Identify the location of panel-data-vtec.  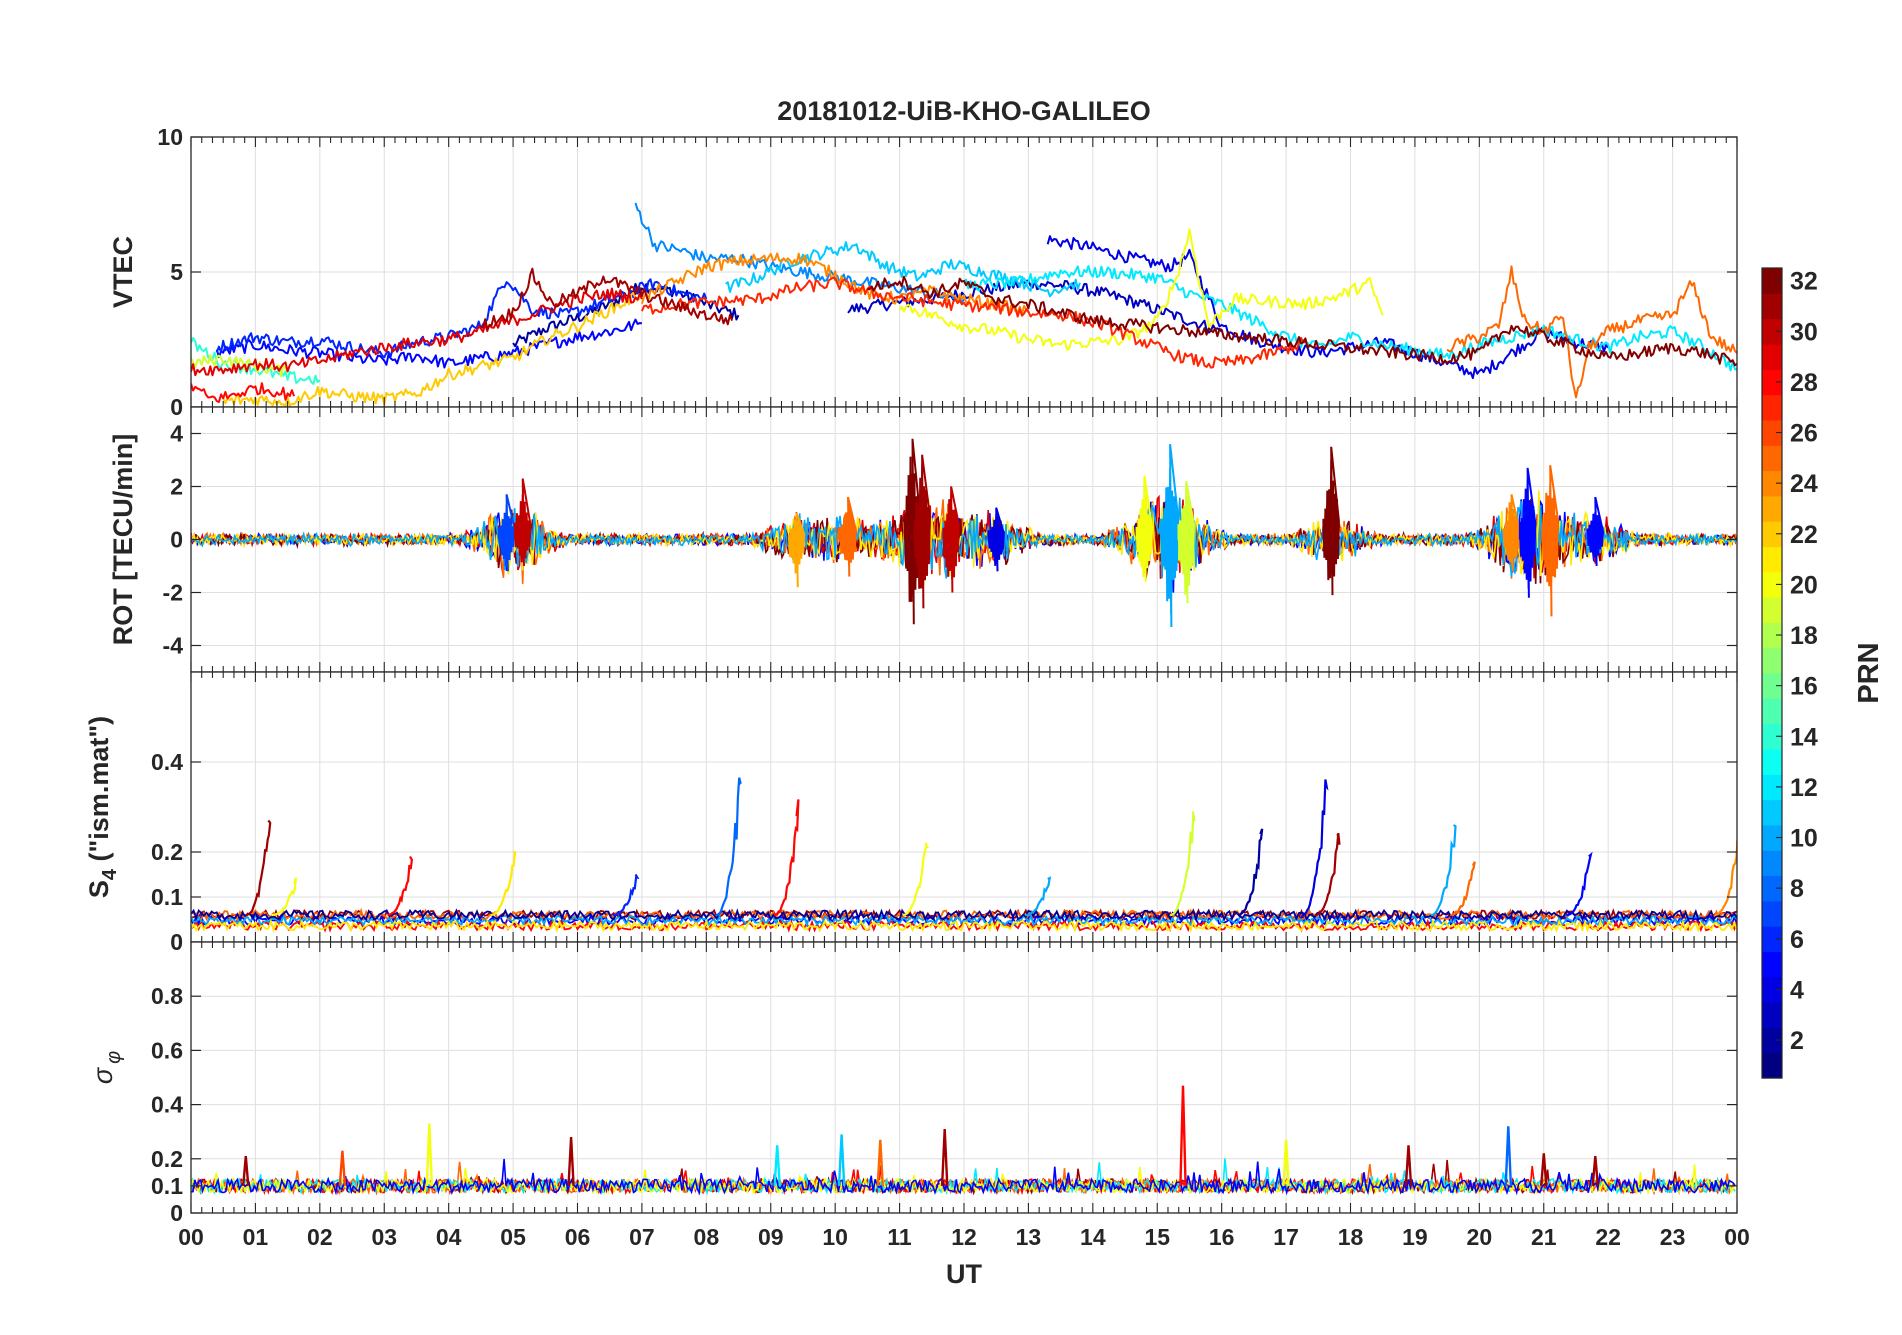
(964, 304).